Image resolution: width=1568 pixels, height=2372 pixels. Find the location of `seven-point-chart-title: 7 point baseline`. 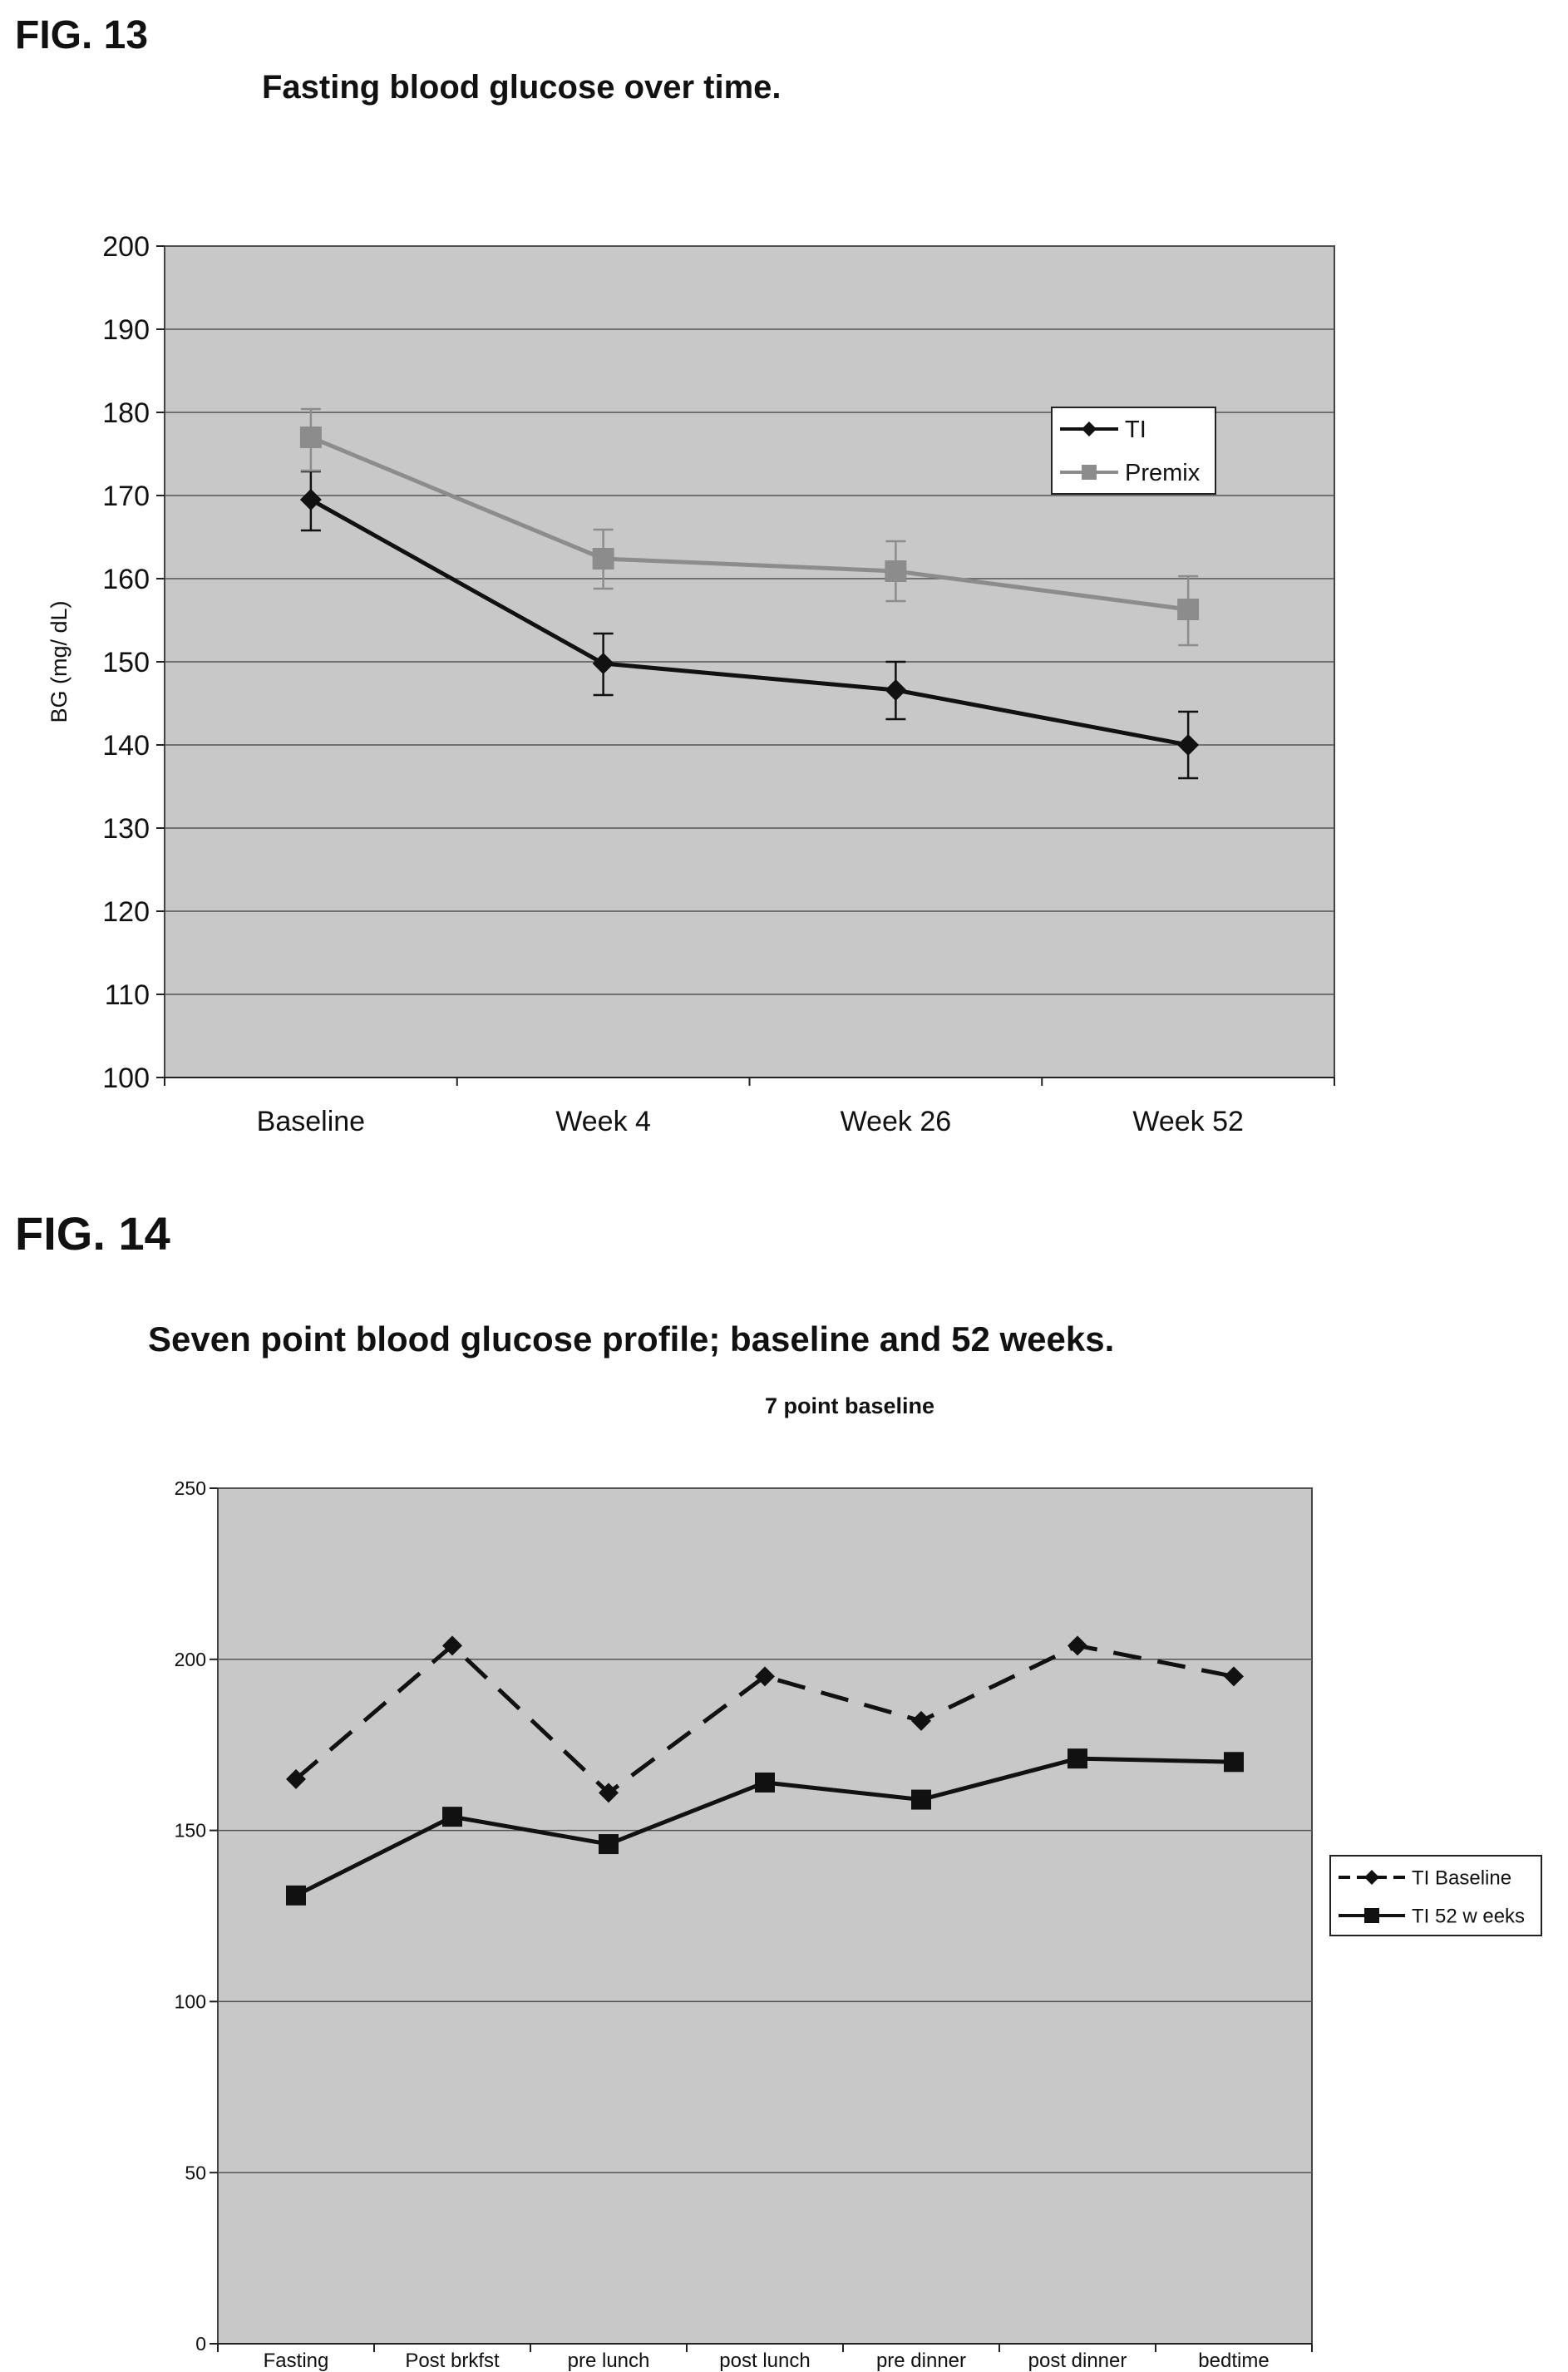

seven-point-chart-title: 7 point baseline is located at coordinates (849, 1405).